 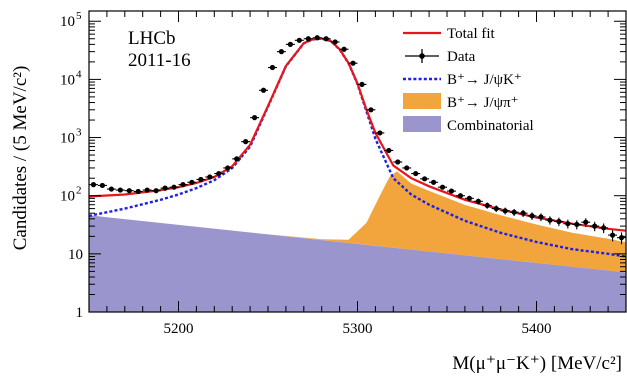 I want to click on x-tick-label: 5400, so click(x=537, y=329).